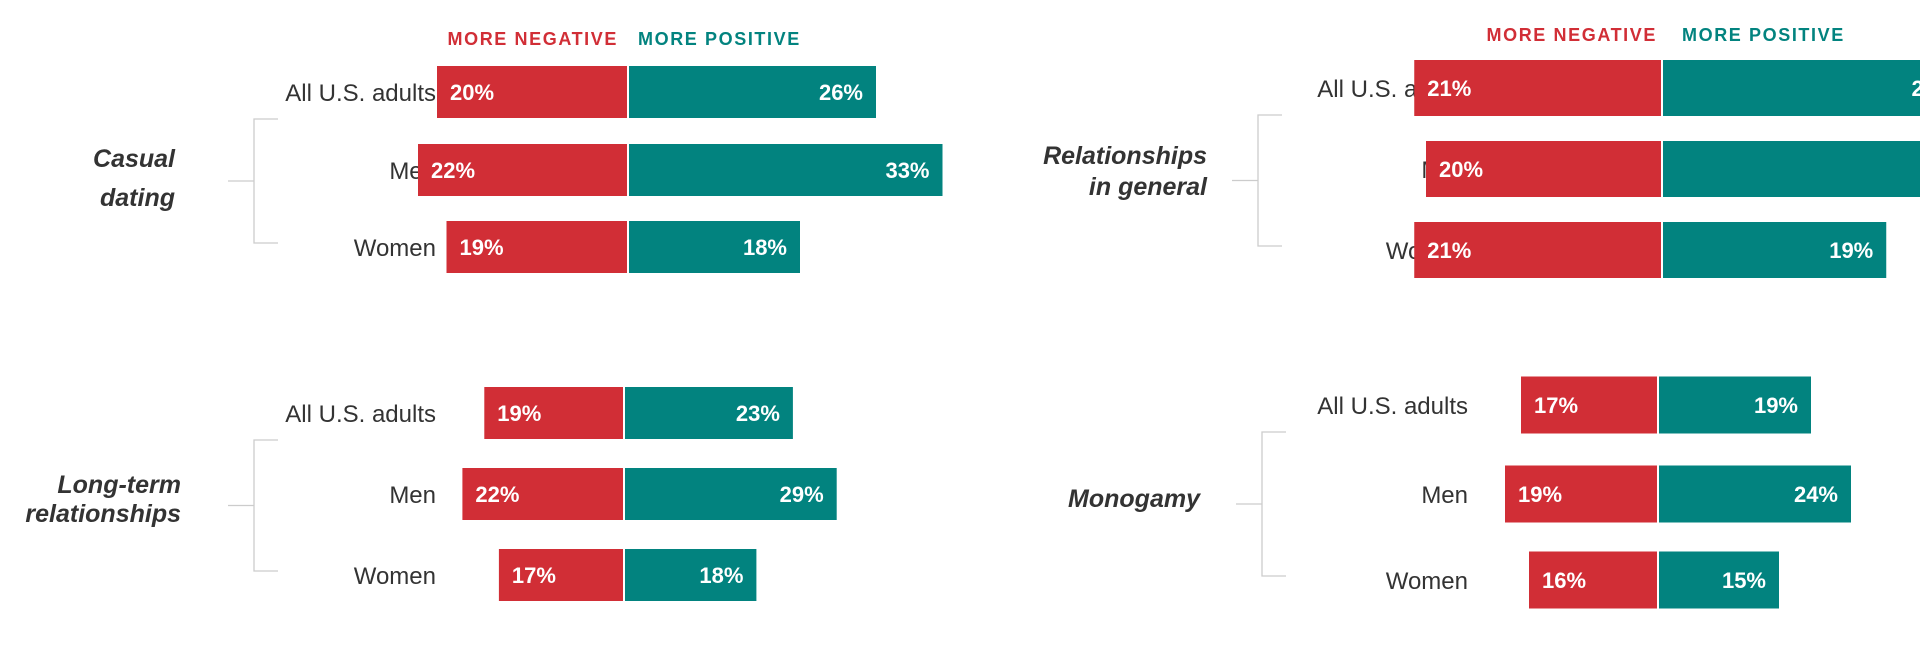  I want to click on bar-positive-value: 33%, so click(907, 170).